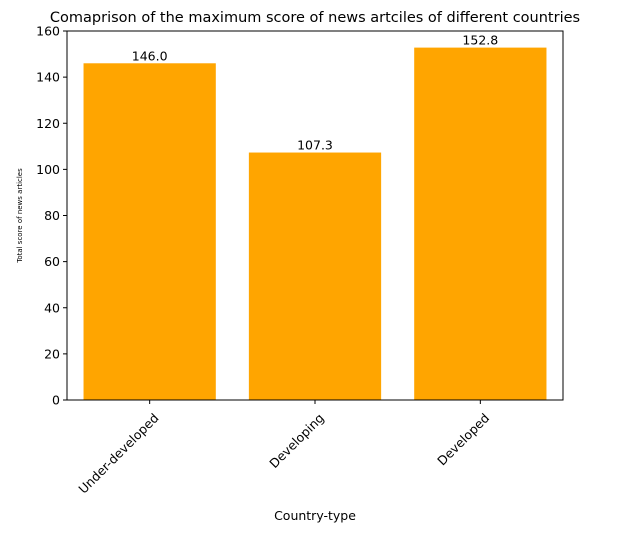 This screenshot has height=533, width=629. What do you see at coordinates (48, 77) in the screenshot?
I see `y-tick-label: 140` at bounding box center [48, 77].